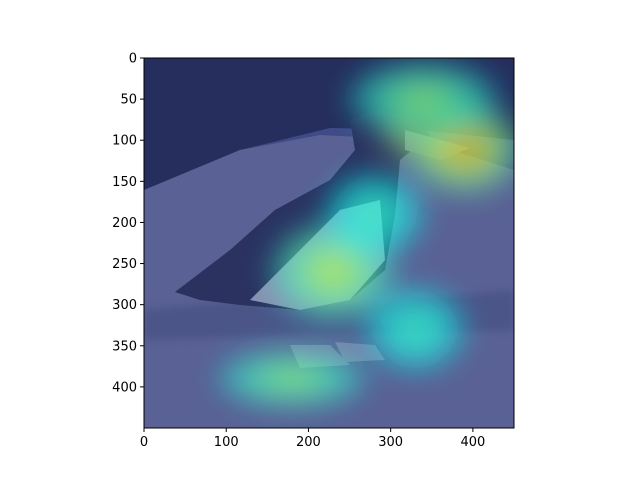  What do you see at coordinates (124, 387) in the screenshot?
I see `y-tick-label: 400` at bounding box center [124, 387].